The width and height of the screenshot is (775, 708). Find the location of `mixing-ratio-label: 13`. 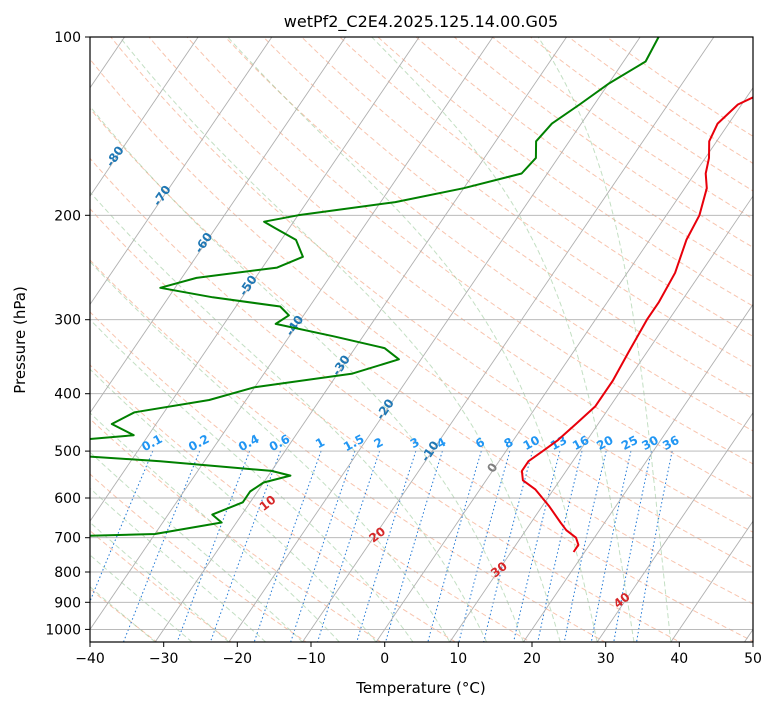

mixing-ratio-label: 13 is located at coordinates (558, 443).